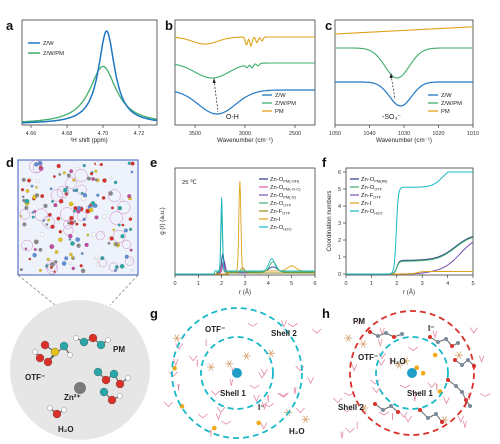 The height and width of the screenshot is (444, 500). I want to click on zoom-line-right, so click(124, 290).